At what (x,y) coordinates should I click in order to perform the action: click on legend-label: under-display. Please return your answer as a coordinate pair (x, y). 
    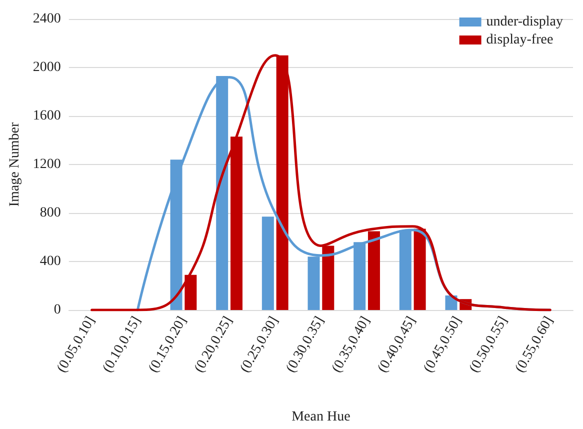
    Looking at the image, I should click on (525, 22).